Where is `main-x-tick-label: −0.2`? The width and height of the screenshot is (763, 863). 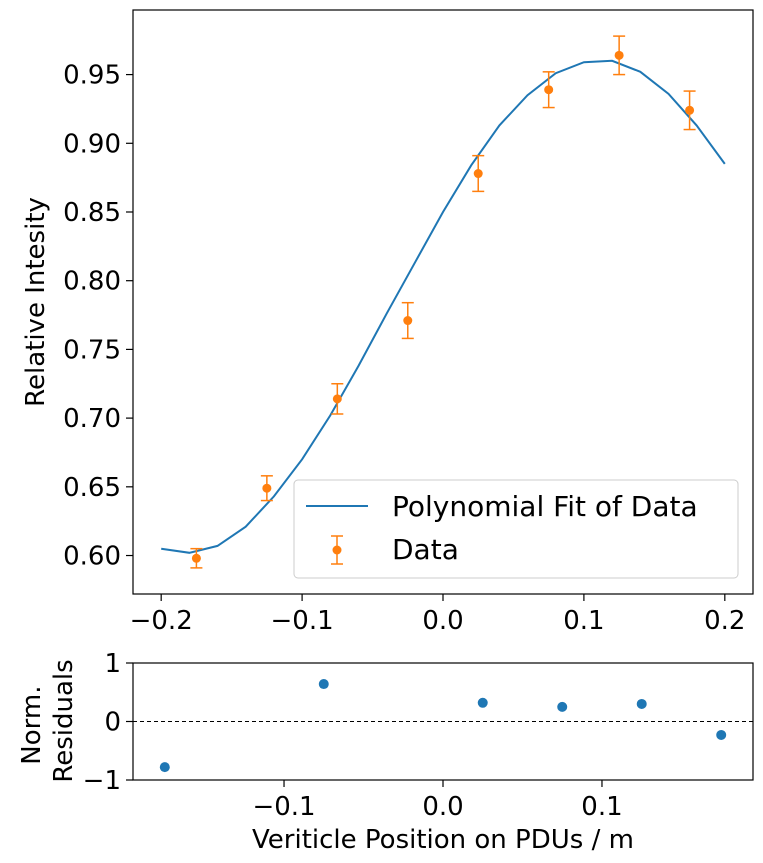 main-x-tick-label: −0.2 is located at coordinates (161, 621).